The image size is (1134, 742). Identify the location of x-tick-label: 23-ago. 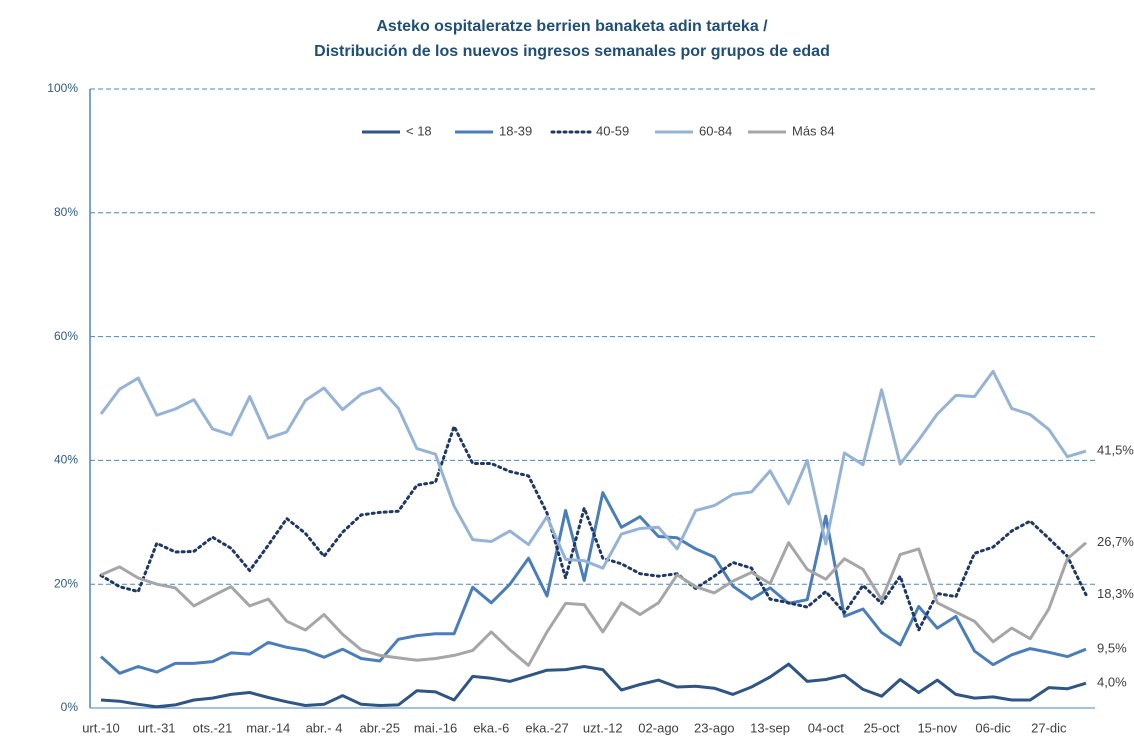
(714, 727).